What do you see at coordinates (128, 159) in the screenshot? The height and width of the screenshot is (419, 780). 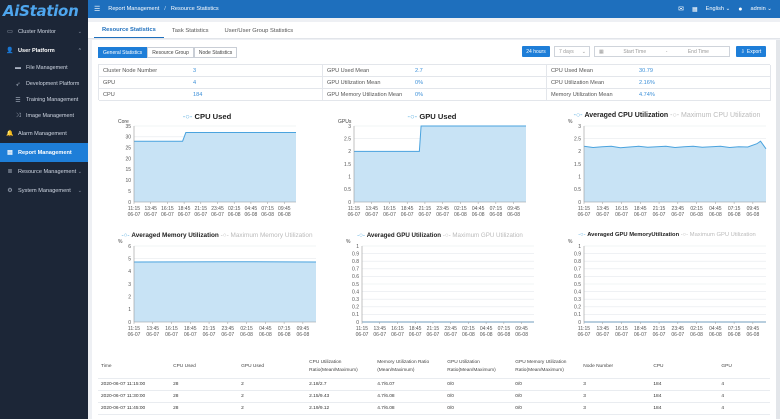 I see `y-tick-label: 20` at bounding box center [128, 159].